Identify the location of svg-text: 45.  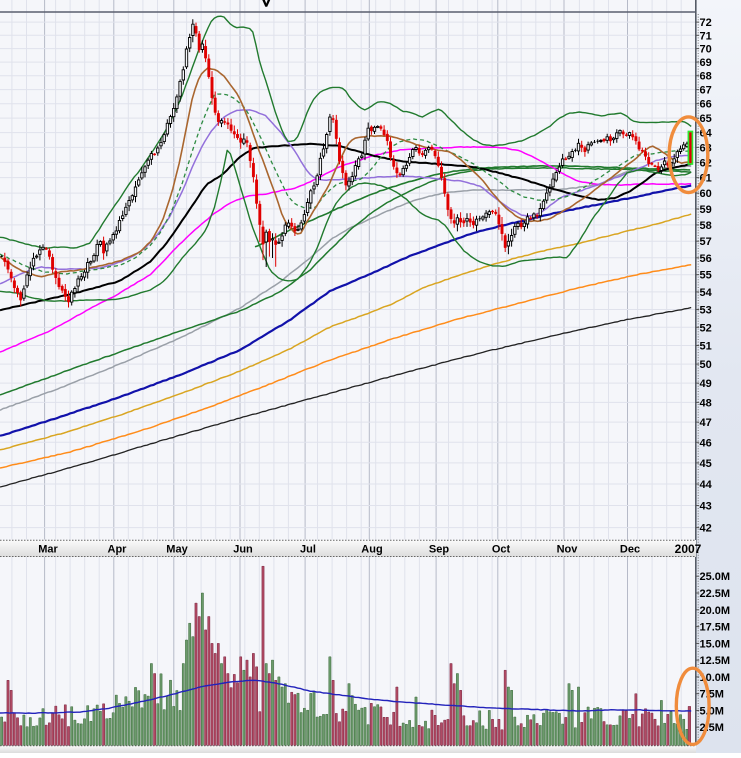
(706, 464).